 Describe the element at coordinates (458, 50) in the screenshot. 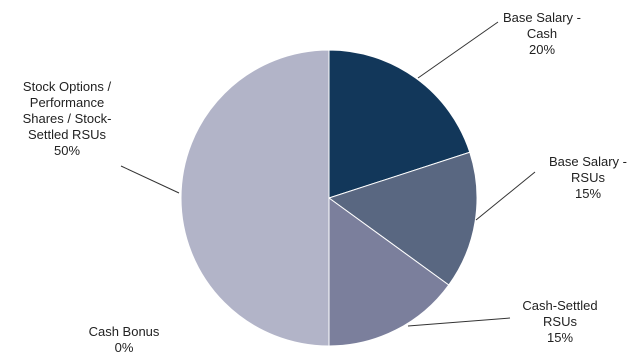

I see `leader-line-base-salary-cash` at that location.